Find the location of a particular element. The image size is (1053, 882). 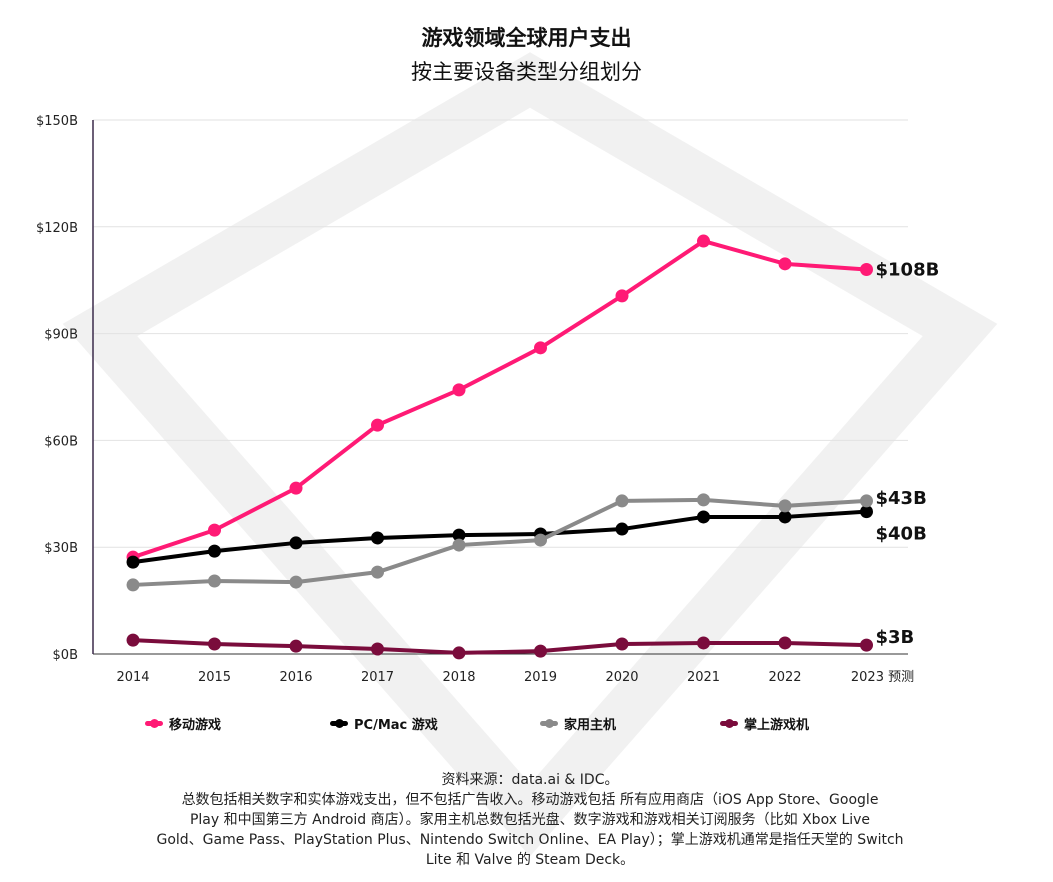

end-value-label: $108B is located at coordinates (908, 270).